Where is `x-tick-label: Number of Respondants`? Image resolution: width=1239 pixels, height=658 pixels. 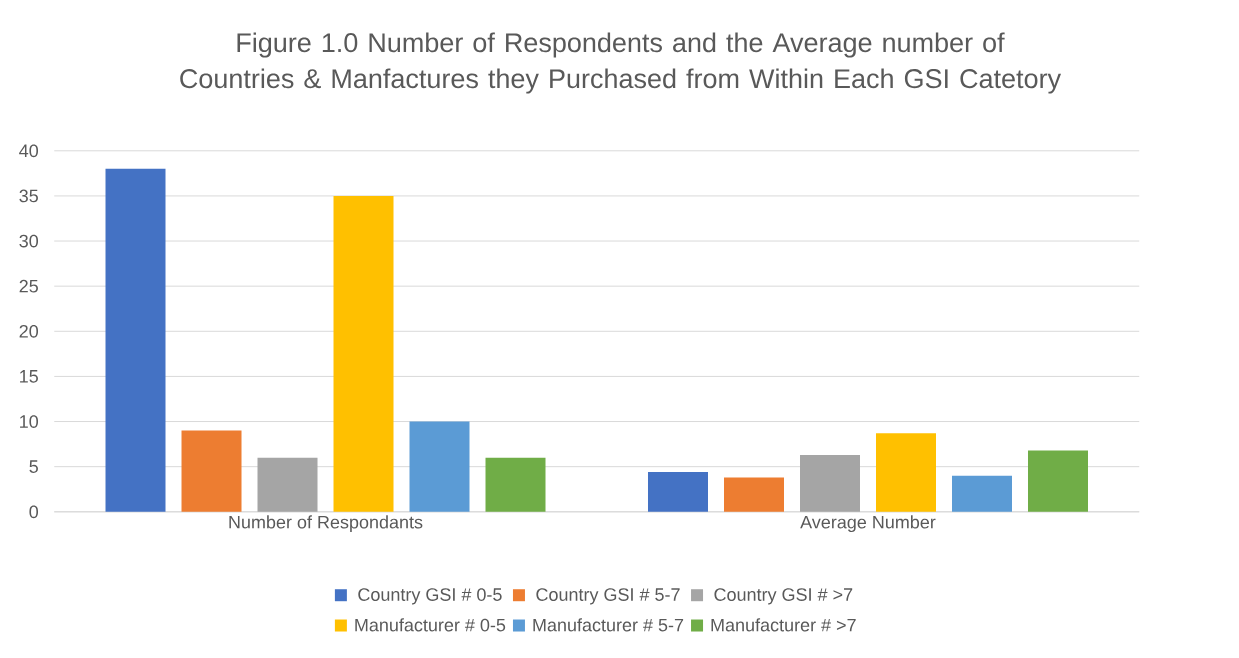
x-tick-label: Number of Respondants is located at coordinates (326, 524).